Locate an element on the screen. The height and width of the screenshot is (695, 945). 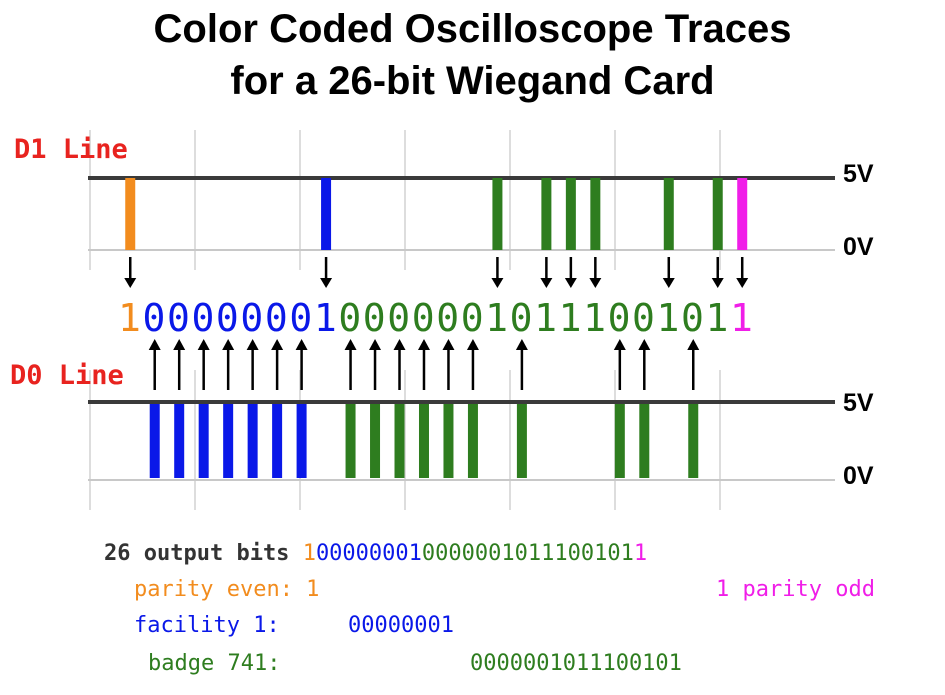
arrow-group is located at coordinates (436, 323).